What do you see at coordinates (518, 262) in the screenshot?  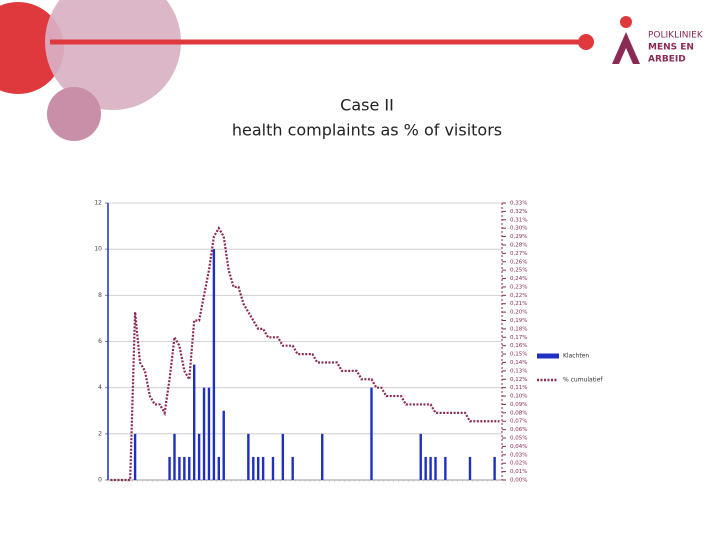 I see `y2-tick-label: 0,26%` at bounding box center [518, 262].